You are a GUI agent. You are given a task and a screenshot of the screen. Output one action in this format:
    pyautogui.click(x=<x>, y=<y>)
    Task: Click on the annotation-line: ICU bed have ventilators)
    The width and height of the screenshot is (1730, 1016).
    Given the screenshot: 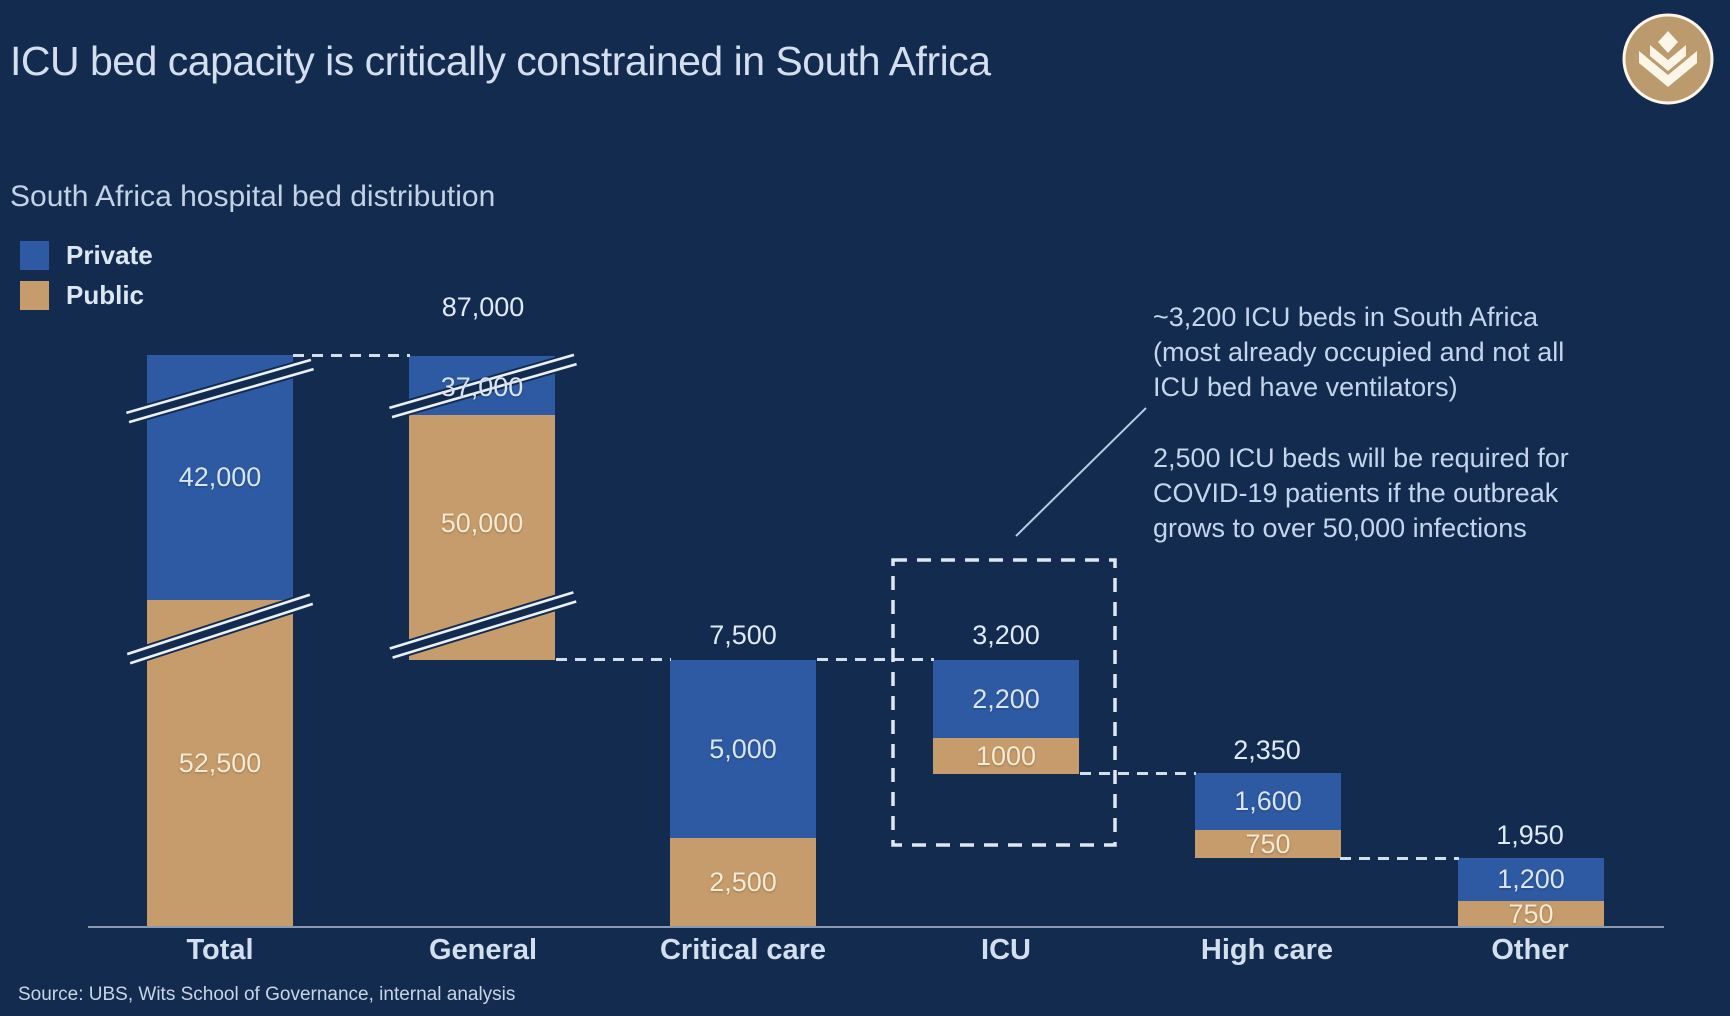 What is the action you would take?
    pyautogui.click(x=1305, y=387)
    